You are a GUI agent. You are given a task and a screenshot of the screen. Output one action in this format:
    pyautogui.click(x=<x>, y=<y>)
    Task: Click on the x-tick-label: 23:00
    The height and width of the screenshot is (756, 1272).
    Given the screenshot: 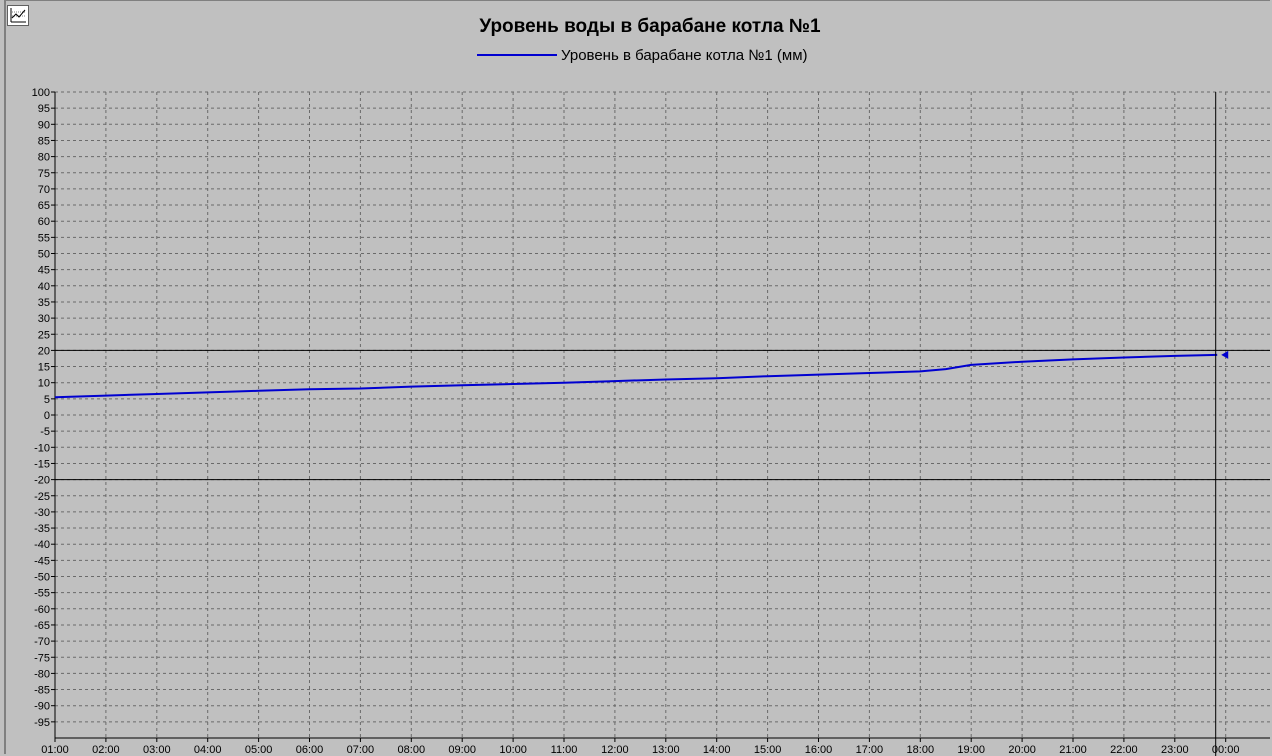 What is the action you would take?
    pyautogui.click(x=1175, y=750)
    